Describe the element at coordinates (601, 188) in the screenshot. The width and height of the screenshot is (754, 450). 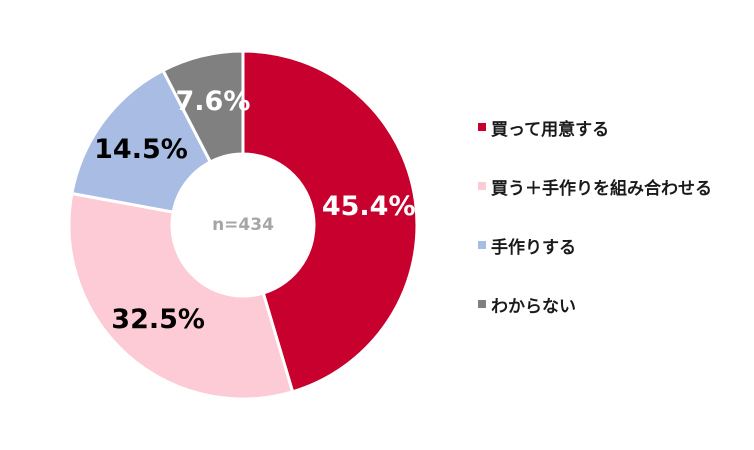
I see `legend-label: 買う＋手作りを組み合わせる` at that location.